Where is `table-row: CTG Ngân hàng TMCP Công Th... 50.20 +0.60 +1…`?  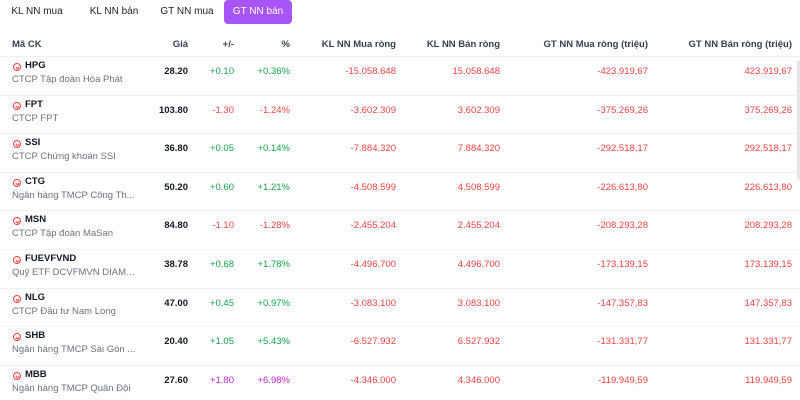 table-row: CTG Ngân hàng TMCP Công Th... 50.20 +0.60 +1… is located at coordinates (400, 190).